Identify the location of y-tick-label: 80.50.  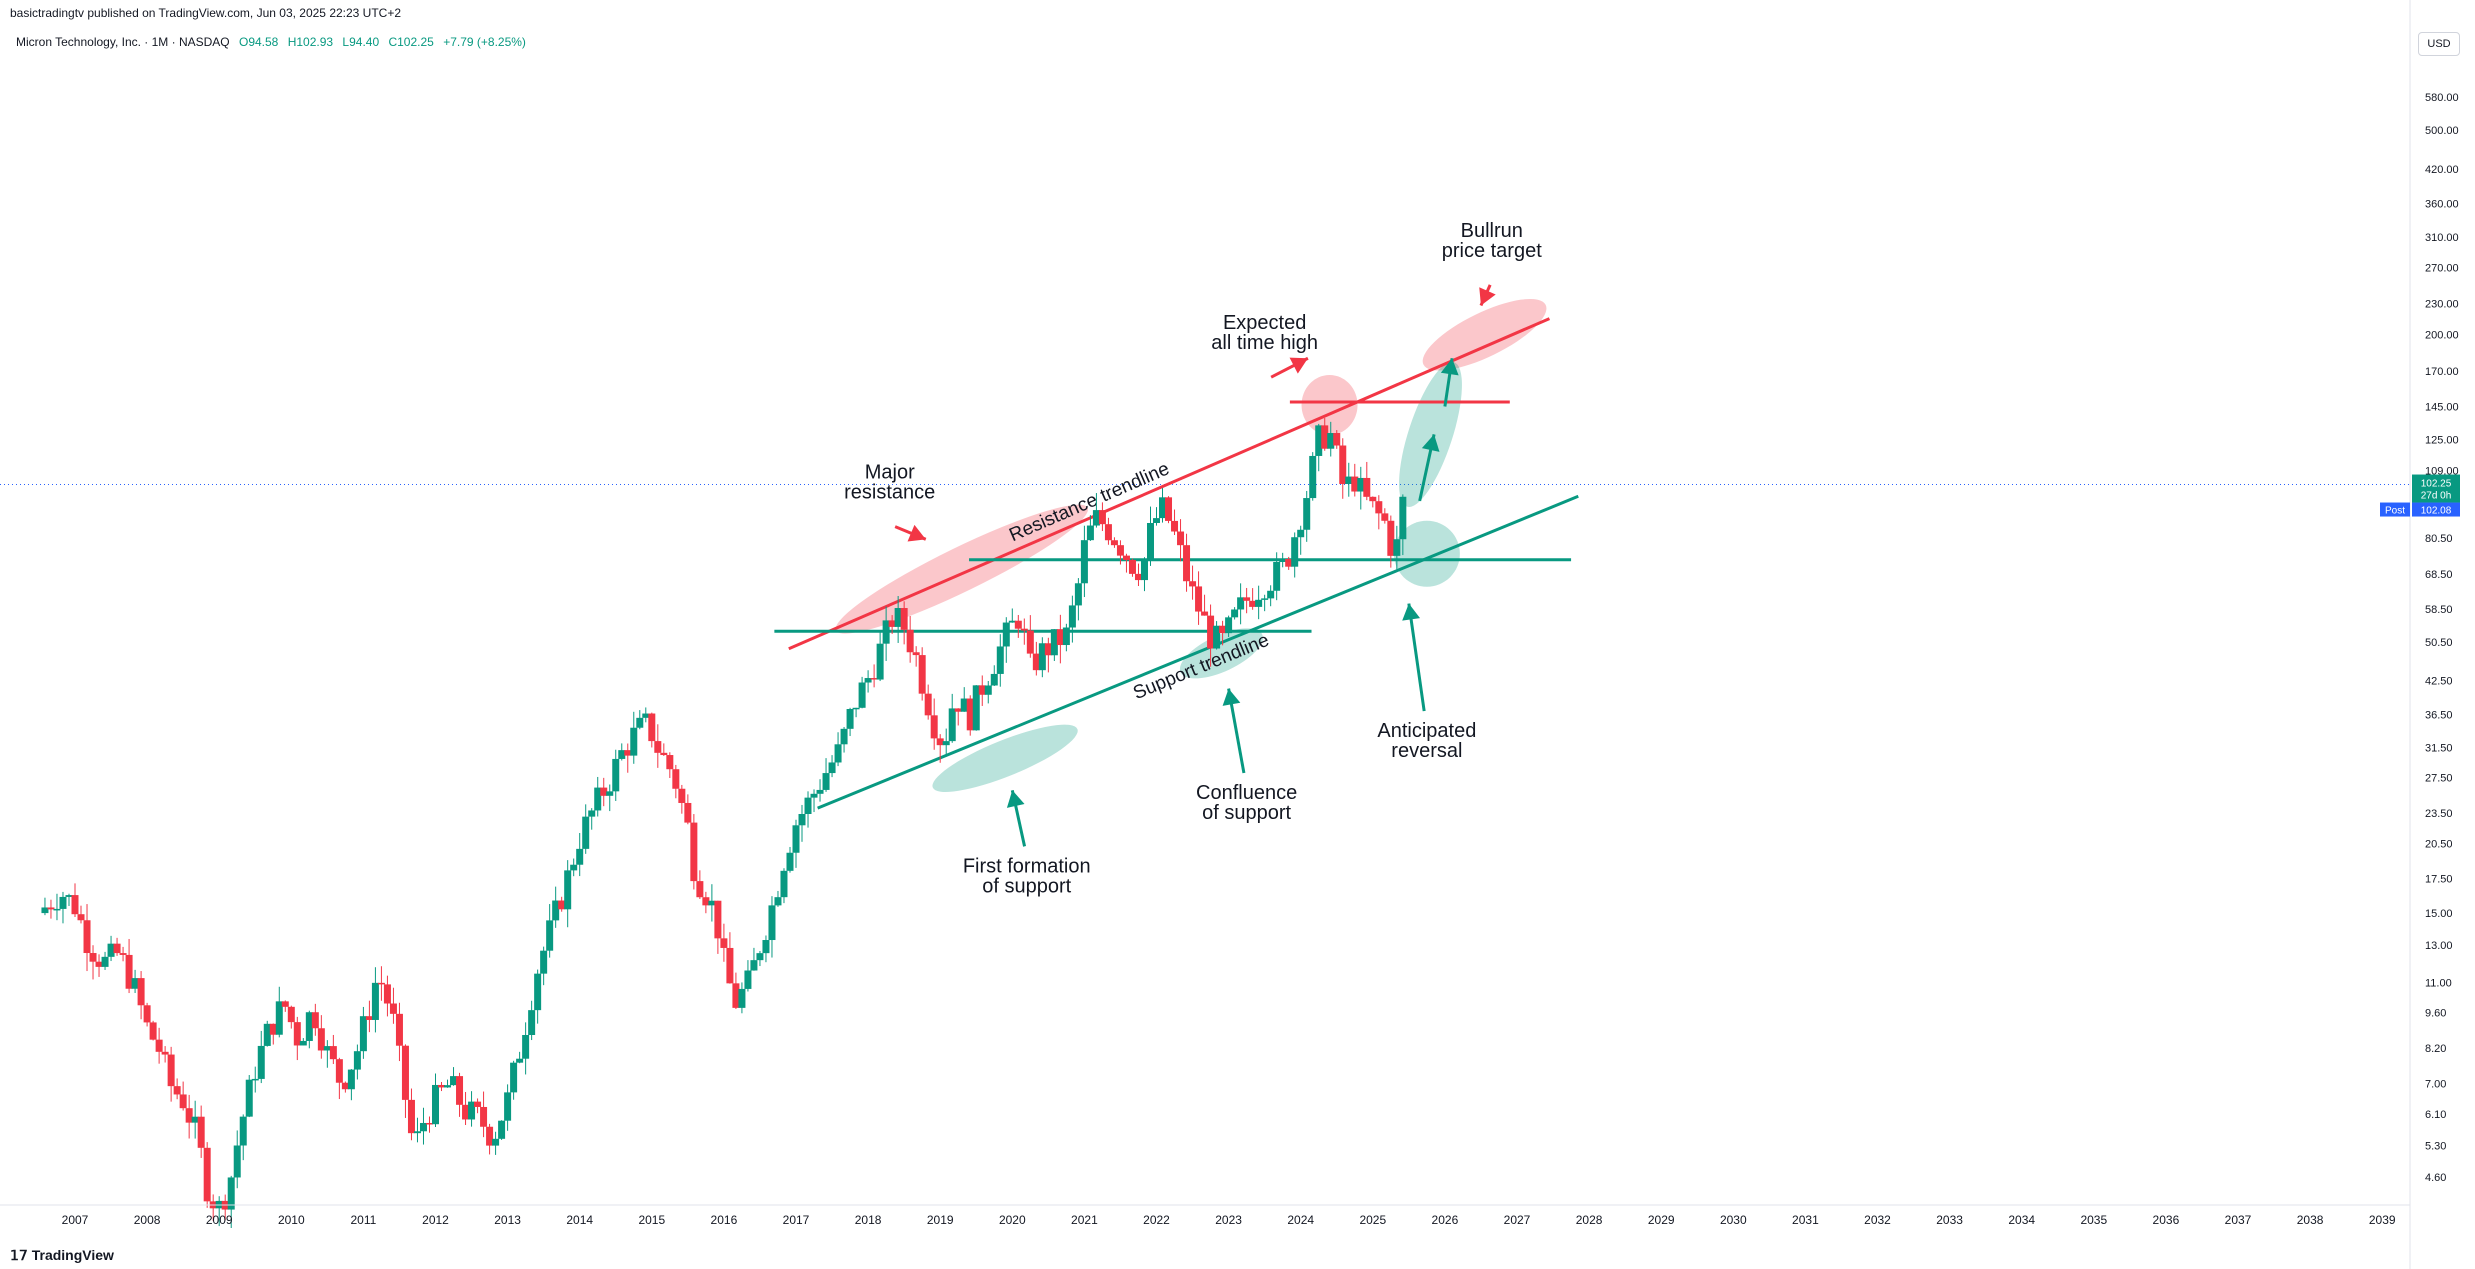
(2439, 539).